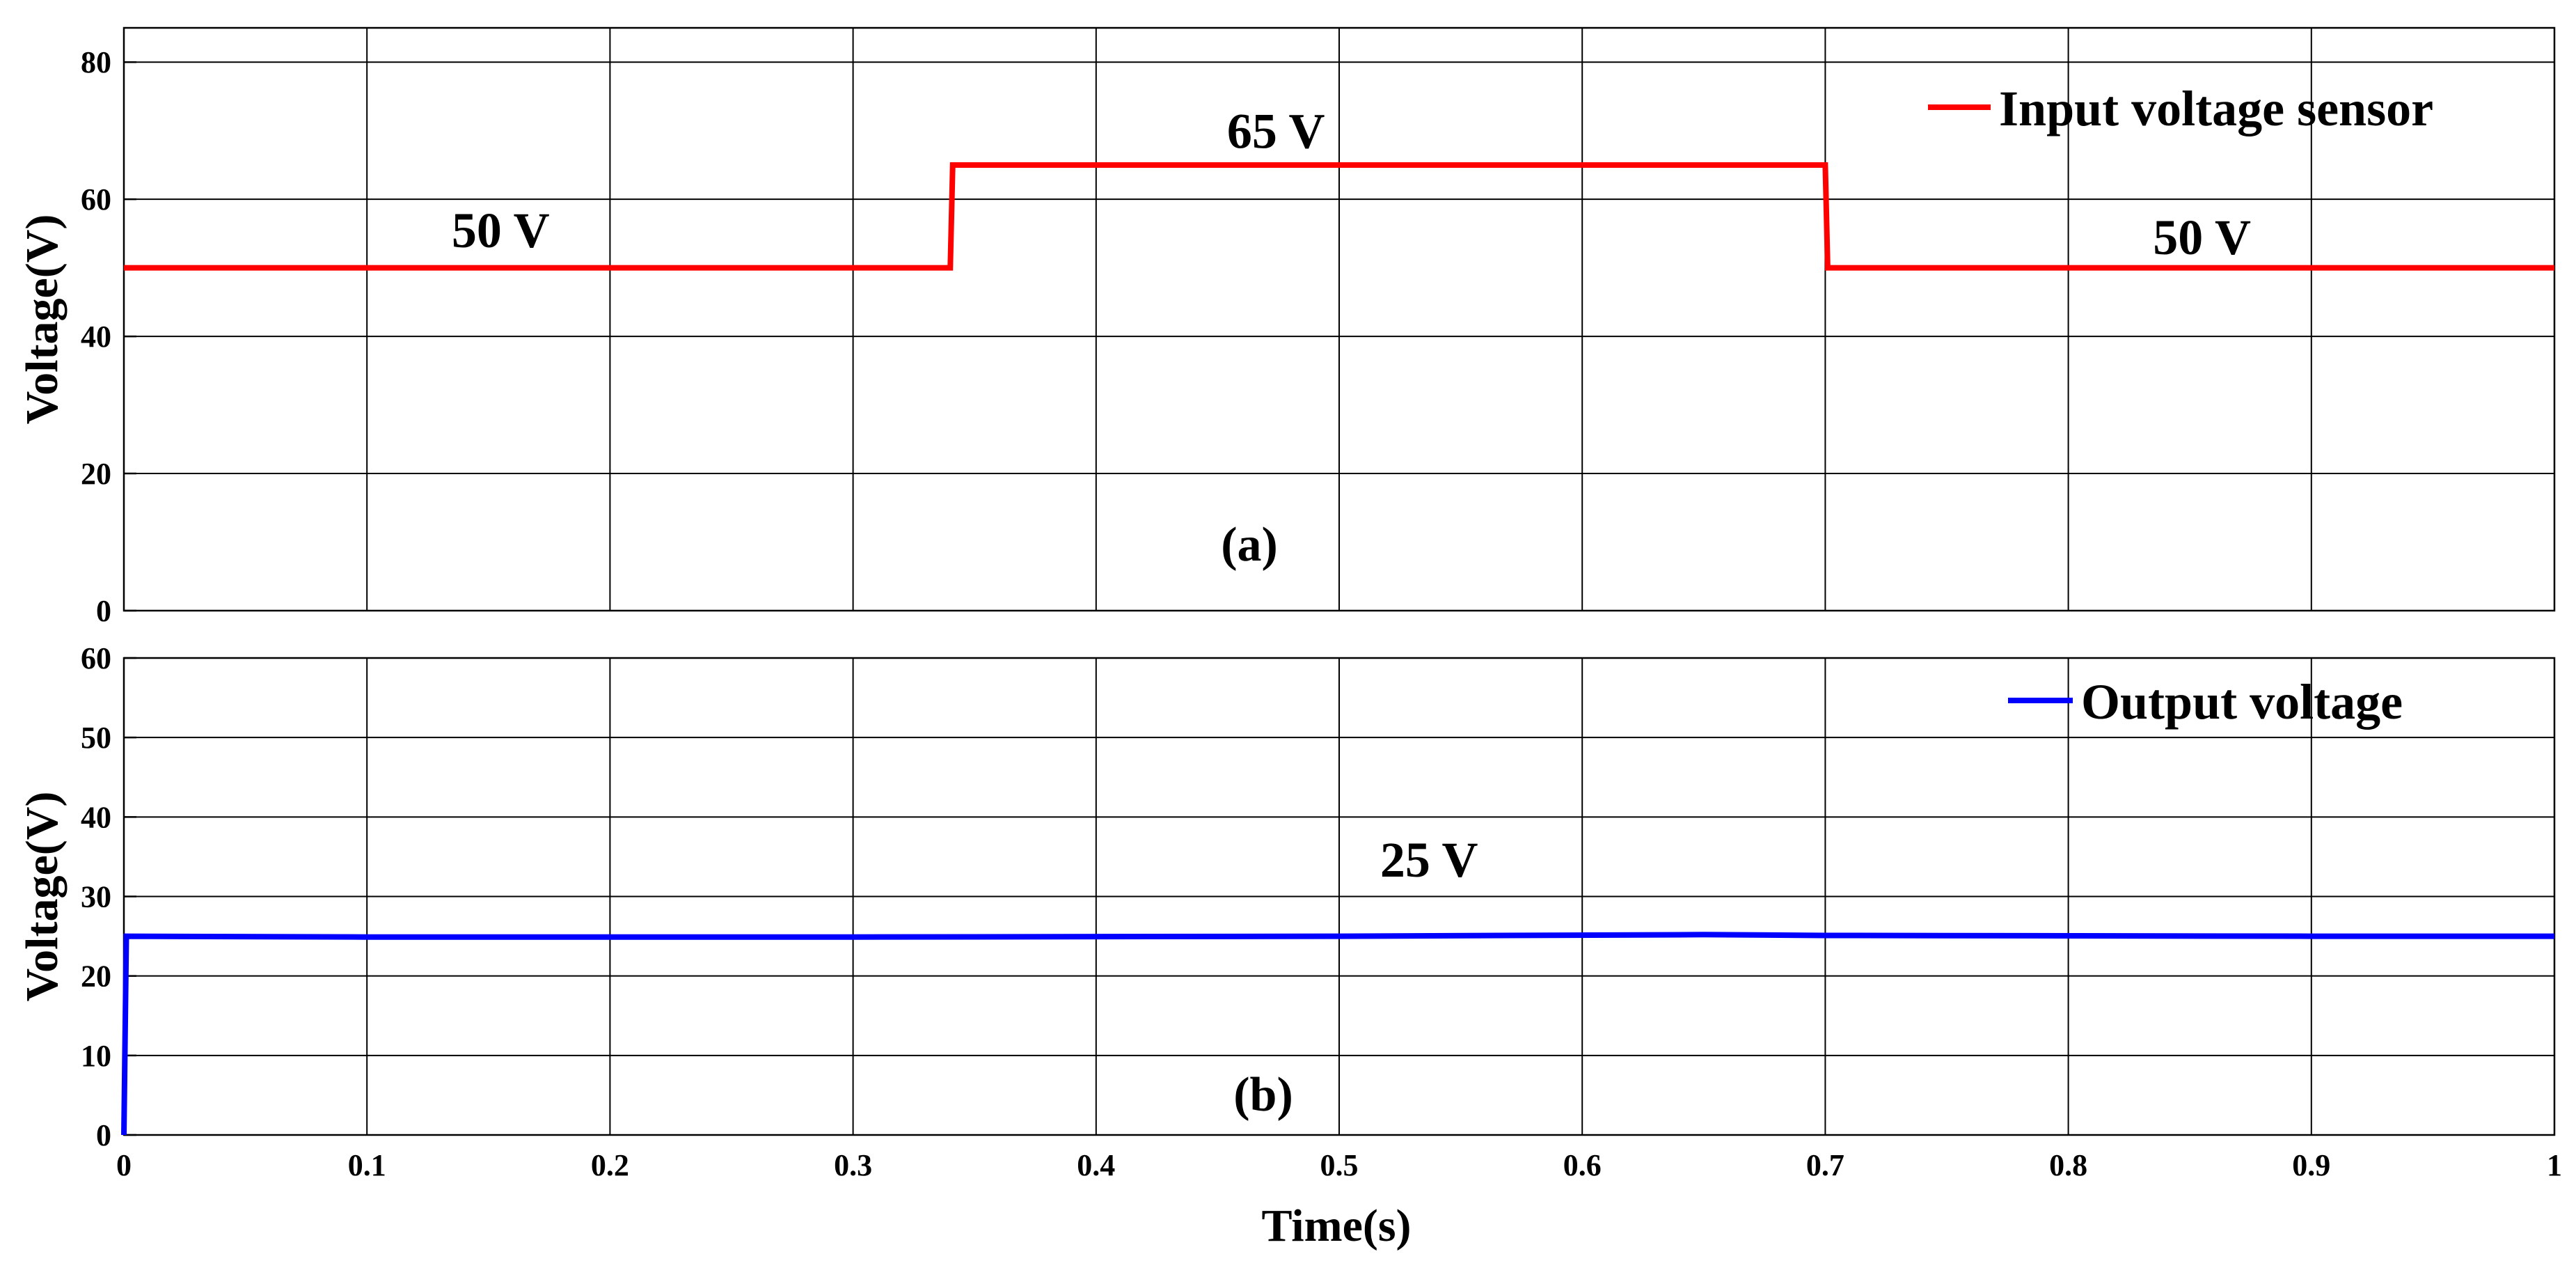  I want to click on x-tick-label: 0, so click(124, 1165).